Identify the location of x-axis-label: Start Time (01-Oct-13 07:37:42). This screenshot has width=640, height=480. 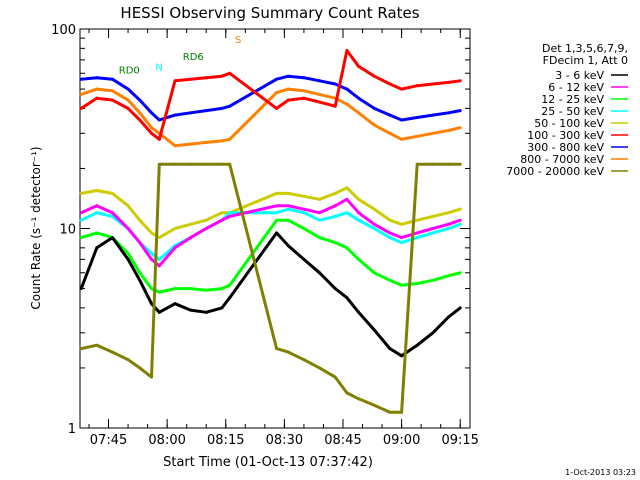
(268, 462).